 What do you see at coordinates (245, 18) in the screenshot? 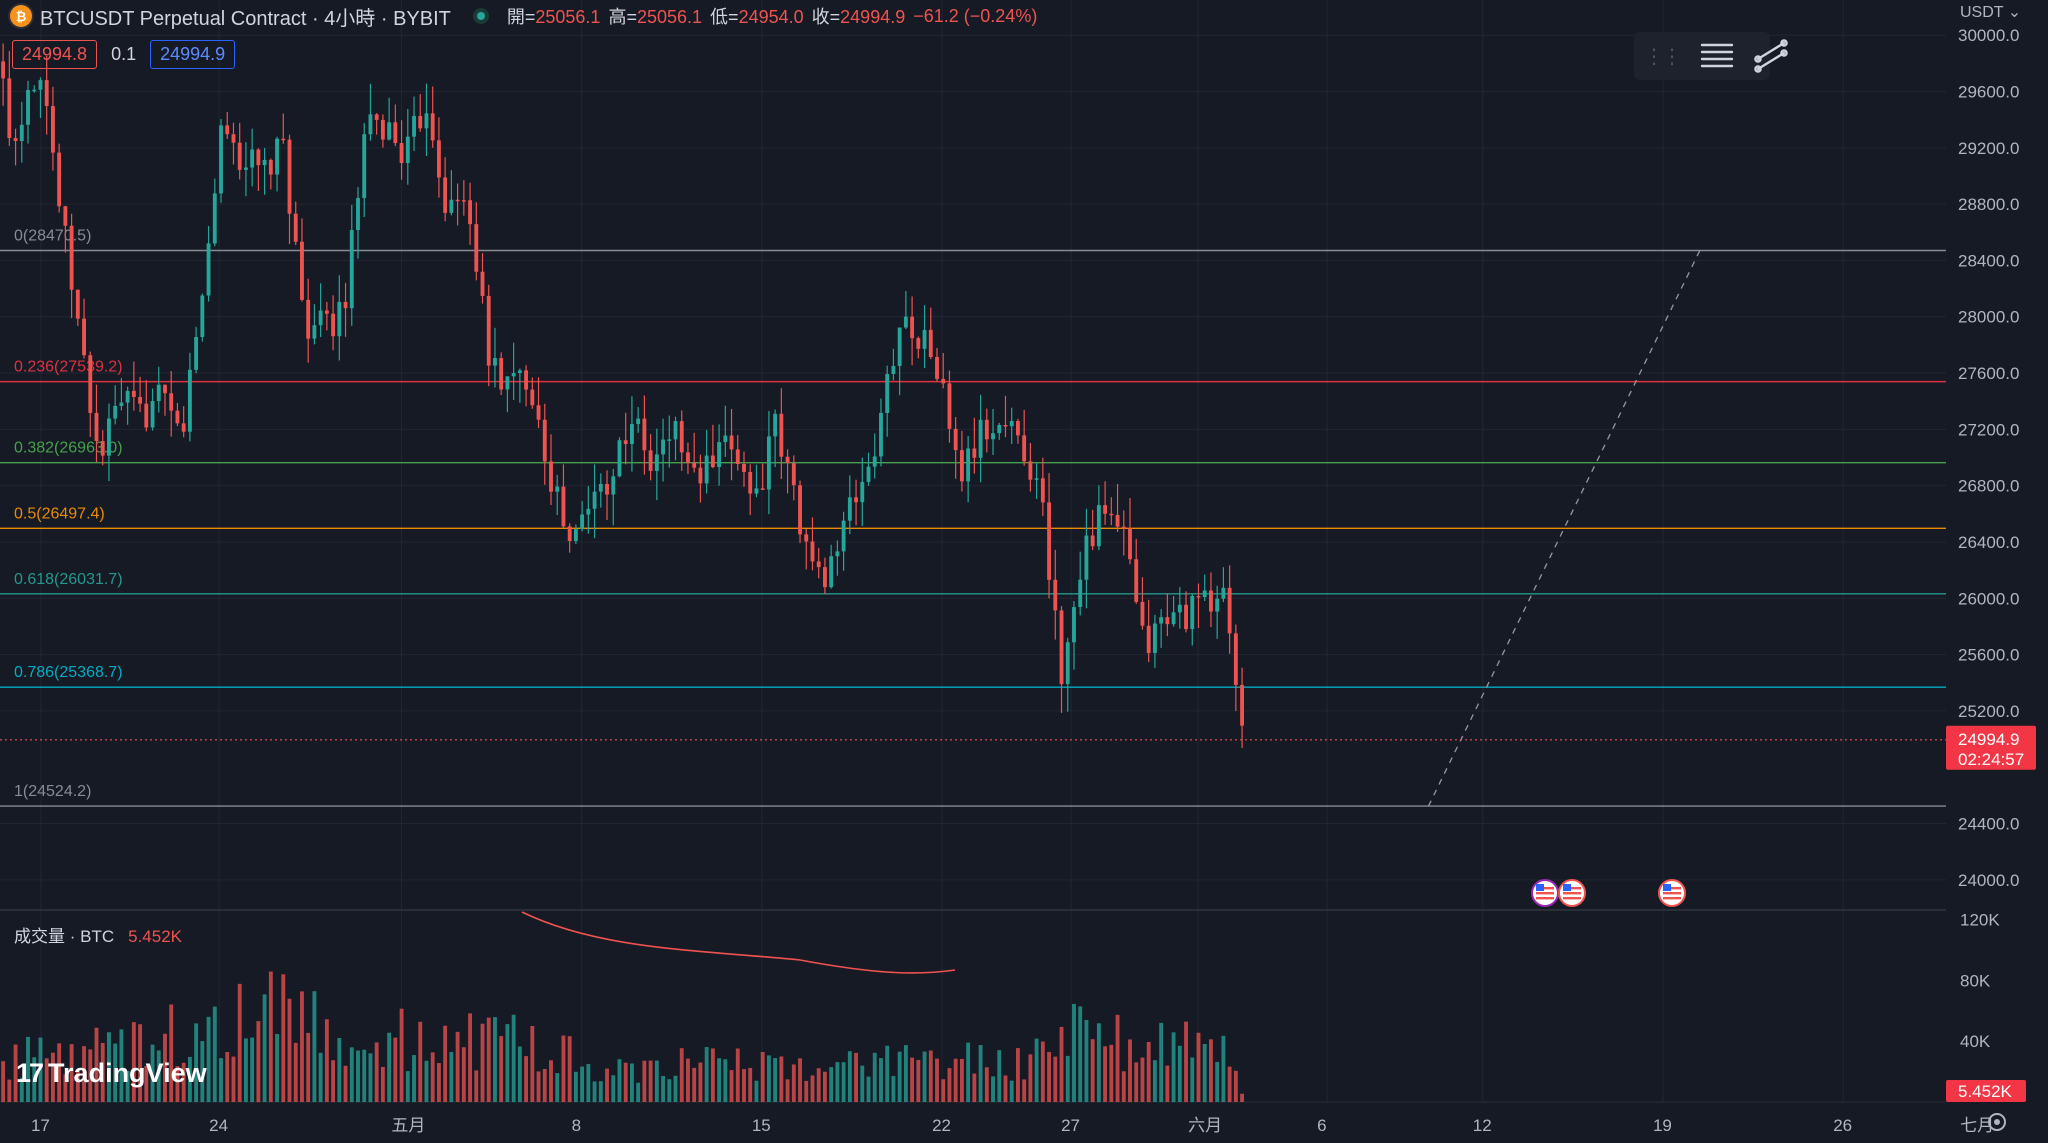
I see `symbol-title: BTCUSDT Perpetual Contract · 4小時 · BYBIT` at bounding box center [245, 18].